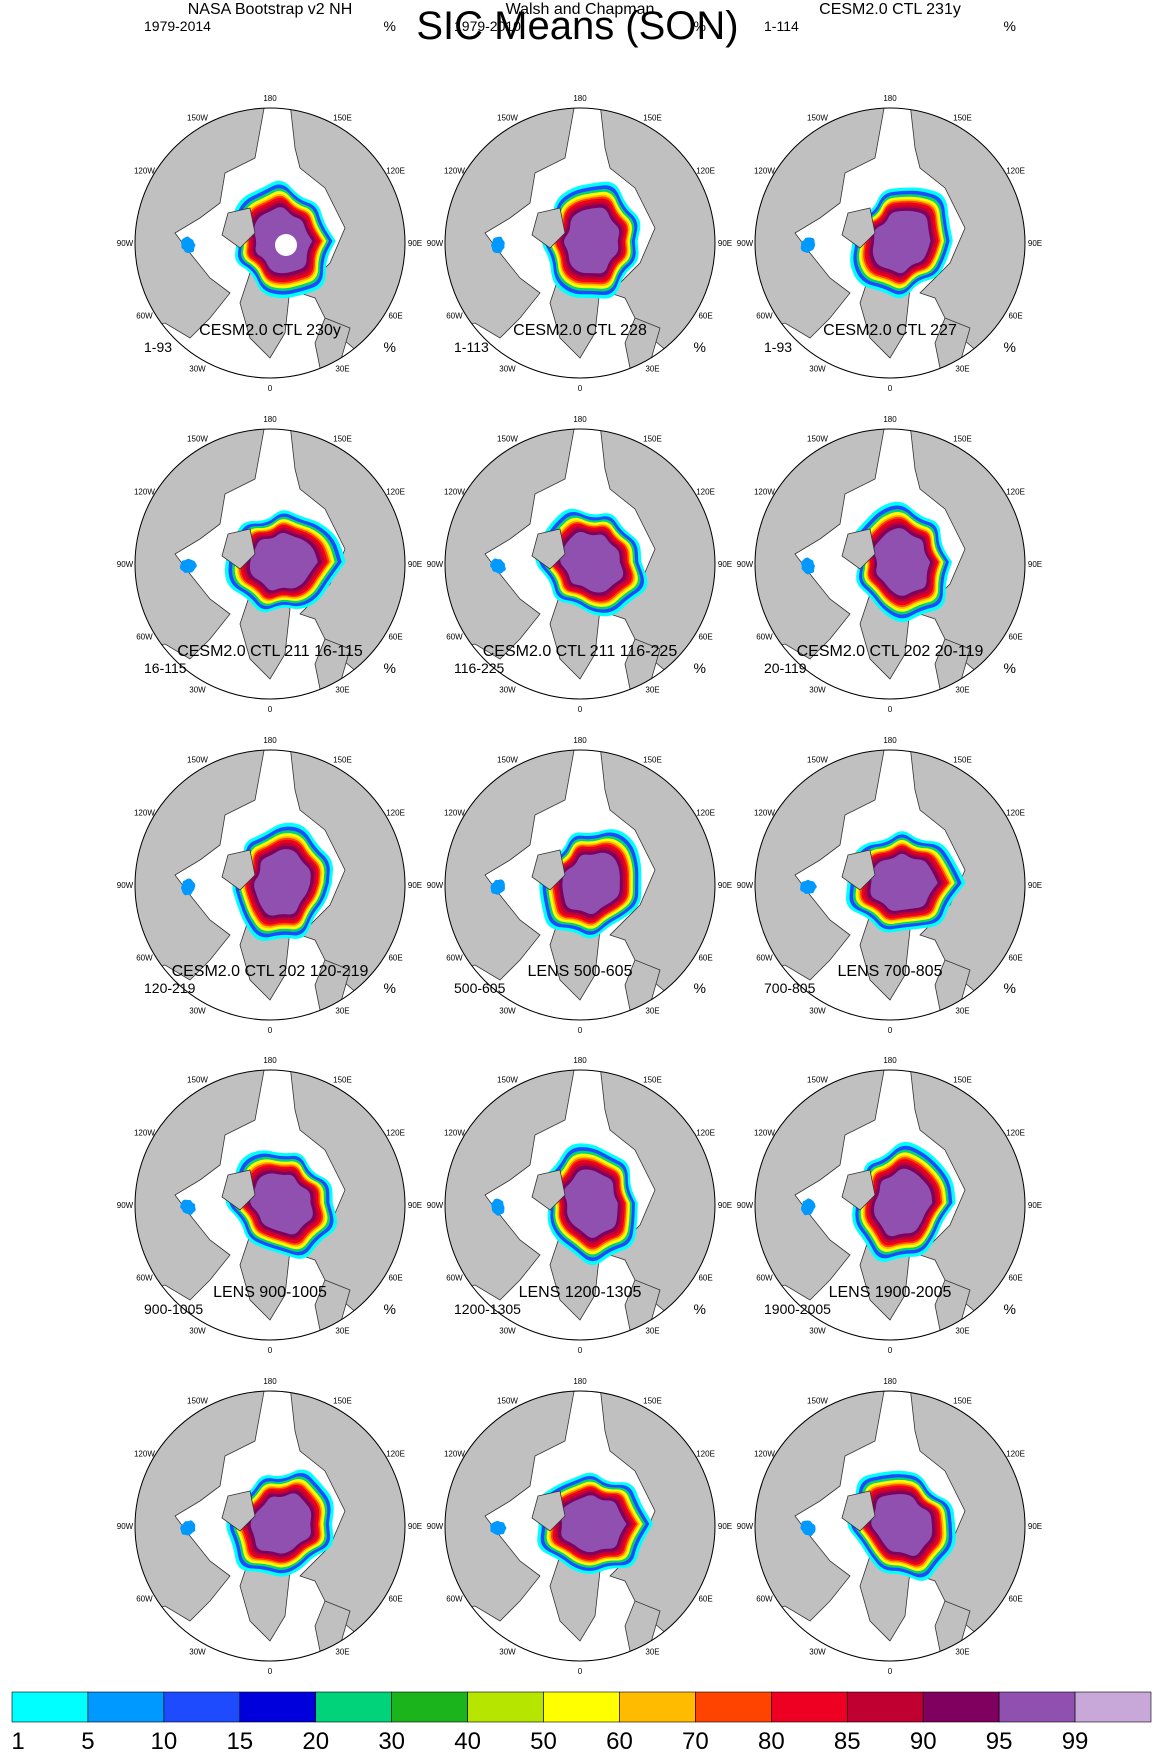 The height and width of the screenshot is (1759, 1155). Describe the element at coordinates (580, 971) in the screenshot. I see `panel-title: LENS 500-605` at that location.